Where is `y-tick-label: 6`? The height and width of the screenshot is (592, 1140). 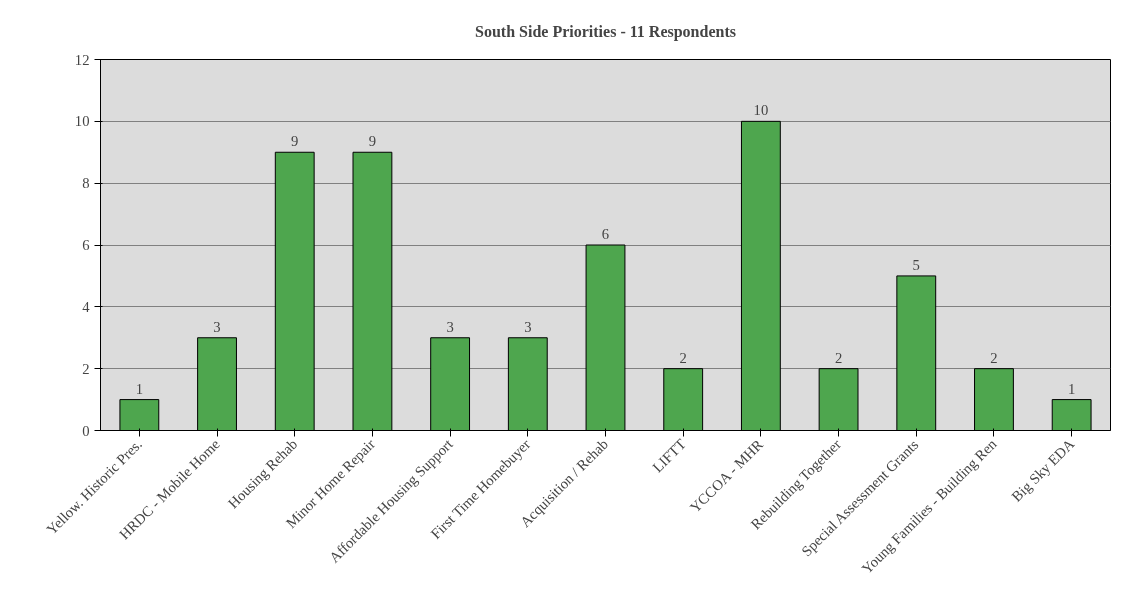
y-tick-label: 6 is located at coordinates (86, 245).